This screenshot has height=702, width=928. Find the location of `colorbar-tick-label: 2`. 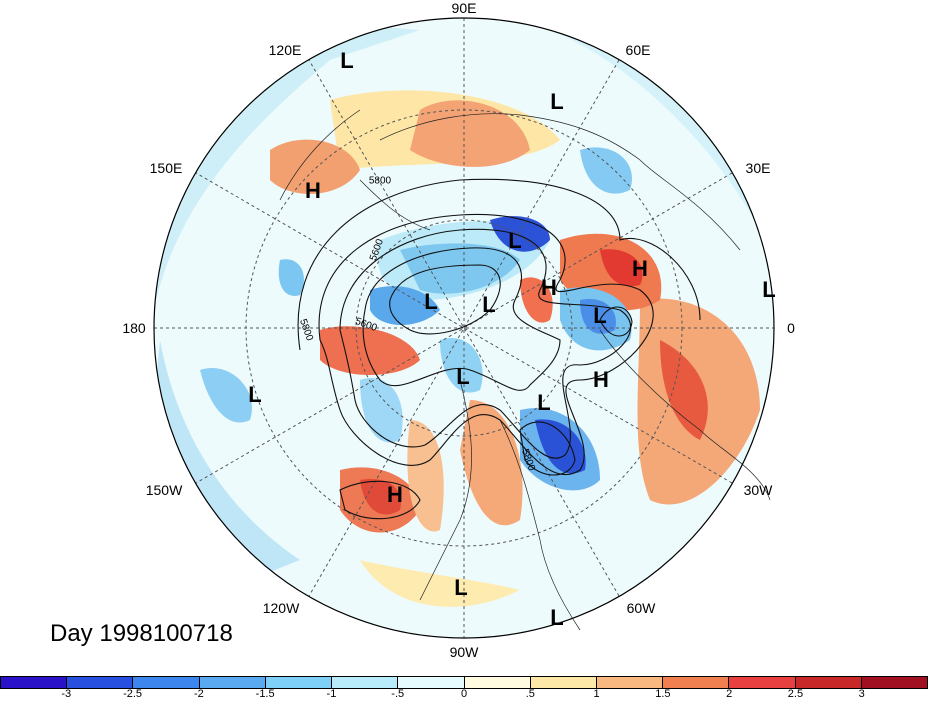

colorbar-tick-label: 2 is located at coordinates (729, 694).